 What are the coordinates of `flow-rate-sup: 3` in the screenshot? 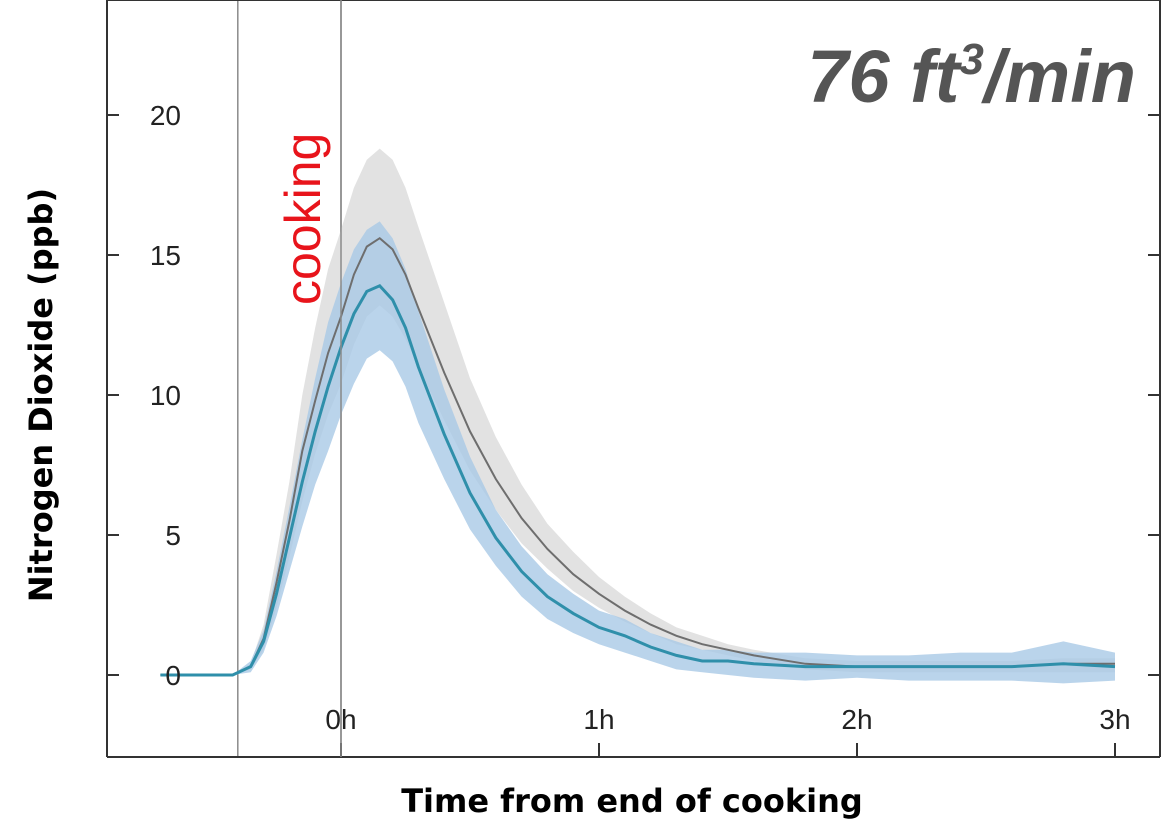 It's located at (971, 59).